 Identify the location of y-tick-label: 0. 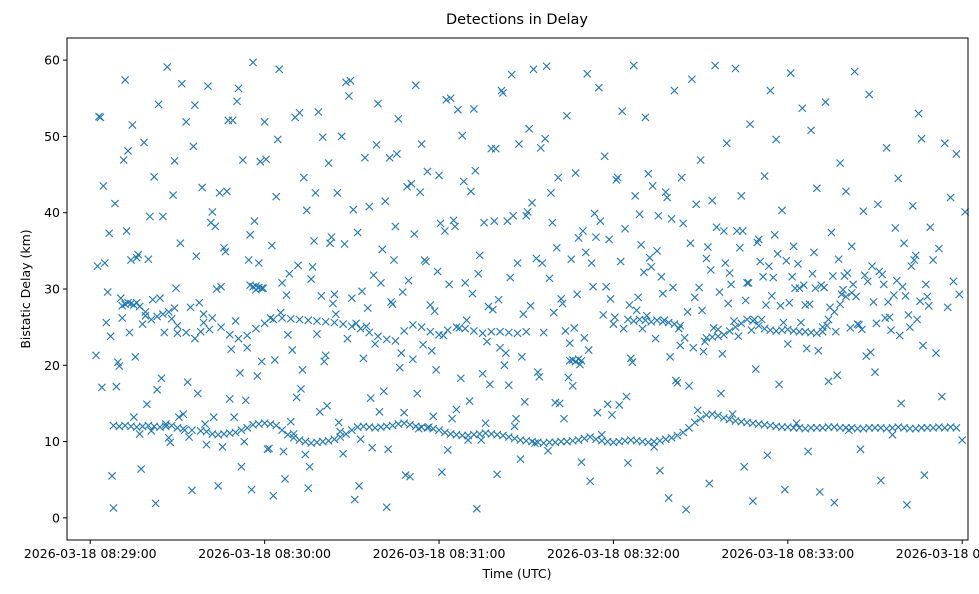
(56, 517).